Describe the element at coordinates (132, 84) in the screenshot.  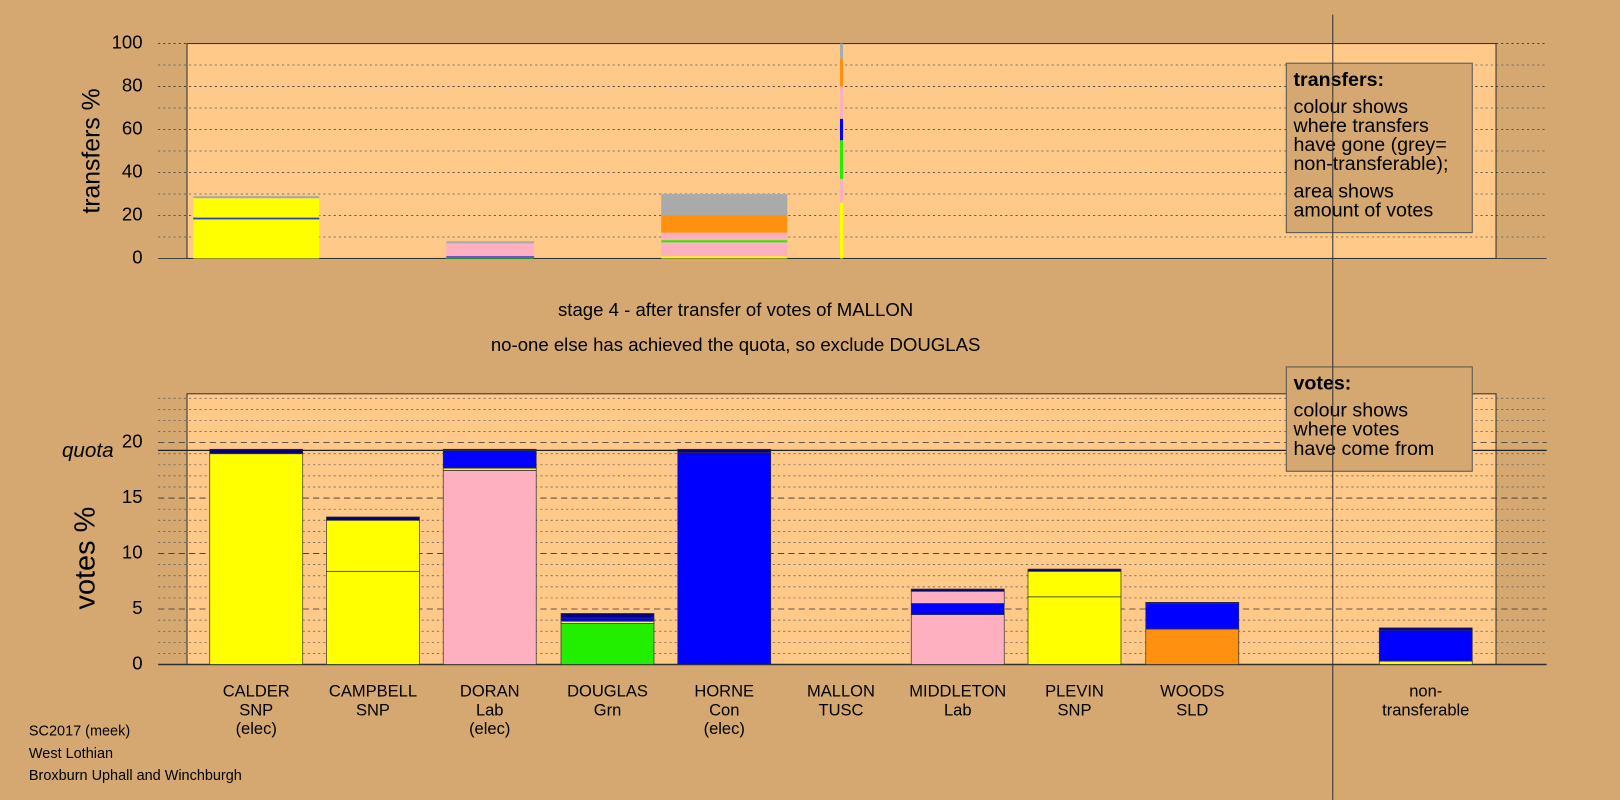
I see `y-tick-label: 80` at that location.